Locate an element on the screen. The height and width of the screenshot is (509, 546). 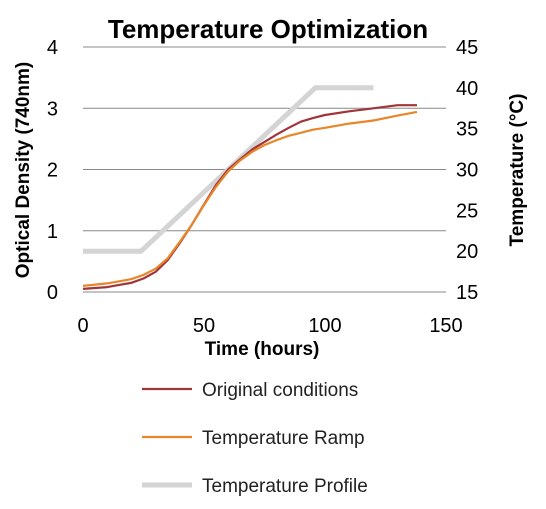
y-tick-label: 4 is located at coordinates (52, 48).